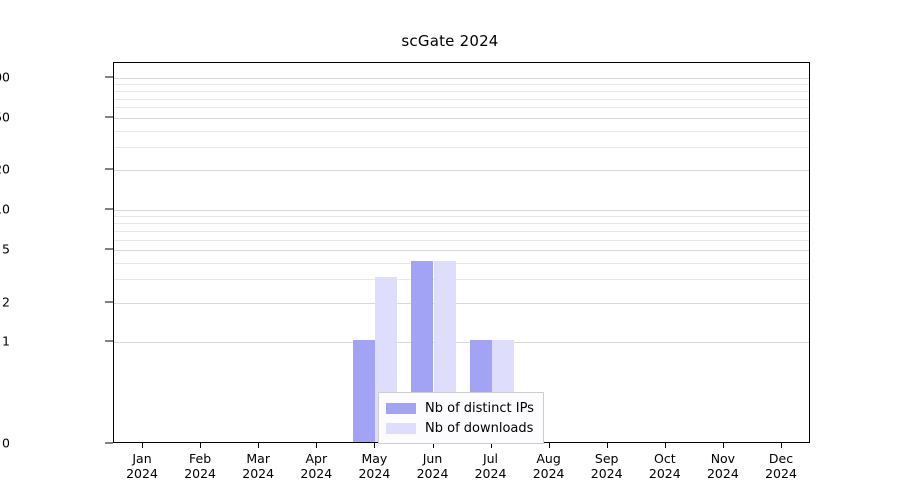  What do you see at coordinates (316, 458) in the screenshot?
I see `x-tick-month: Apr` at bounding box center [316, 458].